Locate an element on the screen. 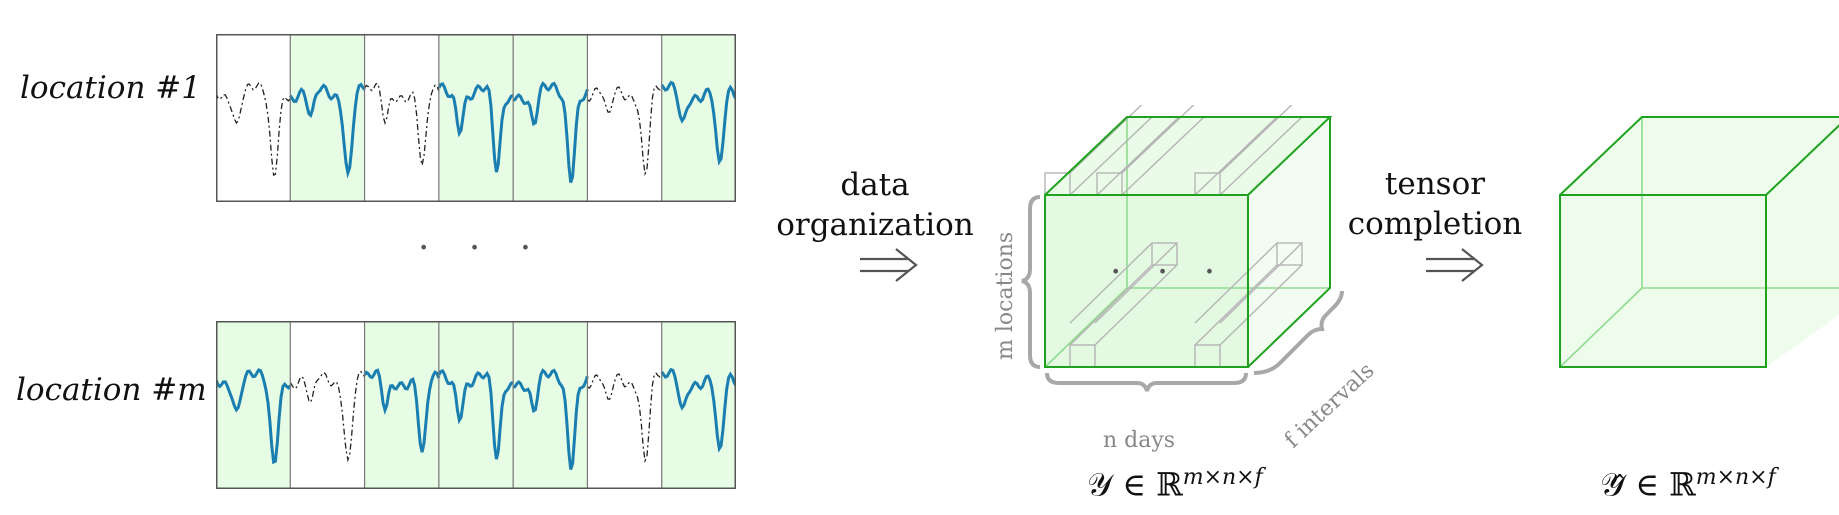 The width and height of the screenshot is (1839, 515). tensor-y-cube is located at coordinates (1182, 248).